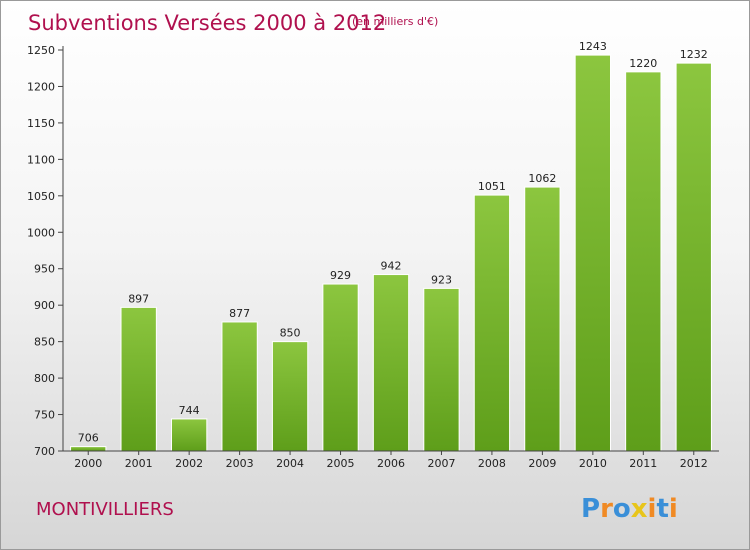 The height and width of the screenshot is (550, 750). Describe the element at coordinates (44, 451) in the screenshot. I see `y-tick-label: 700` at that location.